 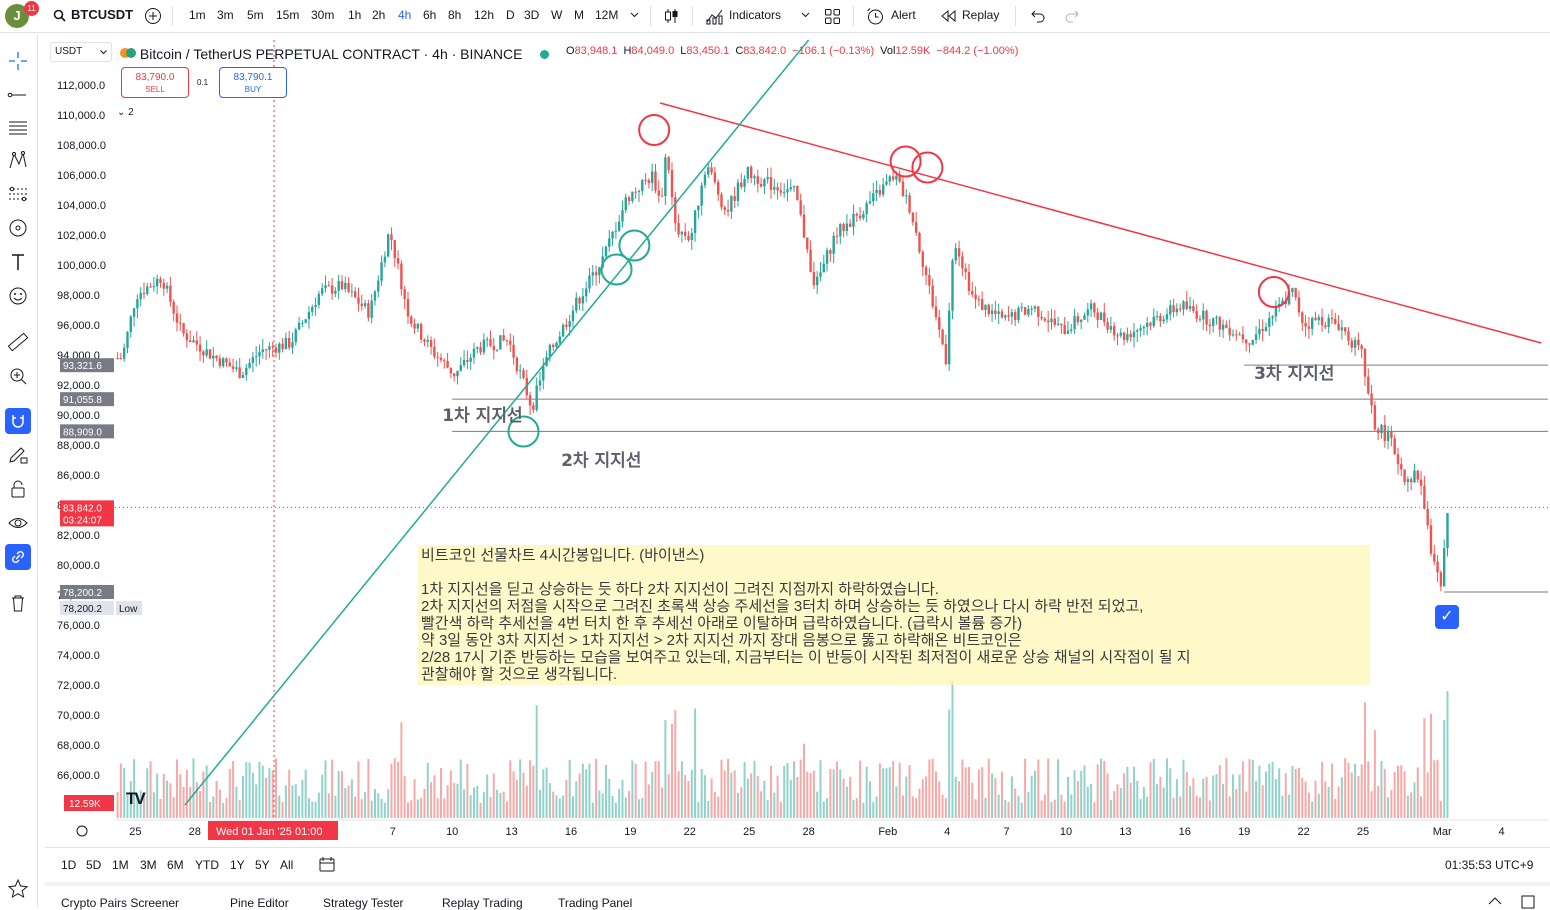 What do you see at coordinates (59, 15) in the screenshot?
I see `search-icon` at bounding box center [59, 15].